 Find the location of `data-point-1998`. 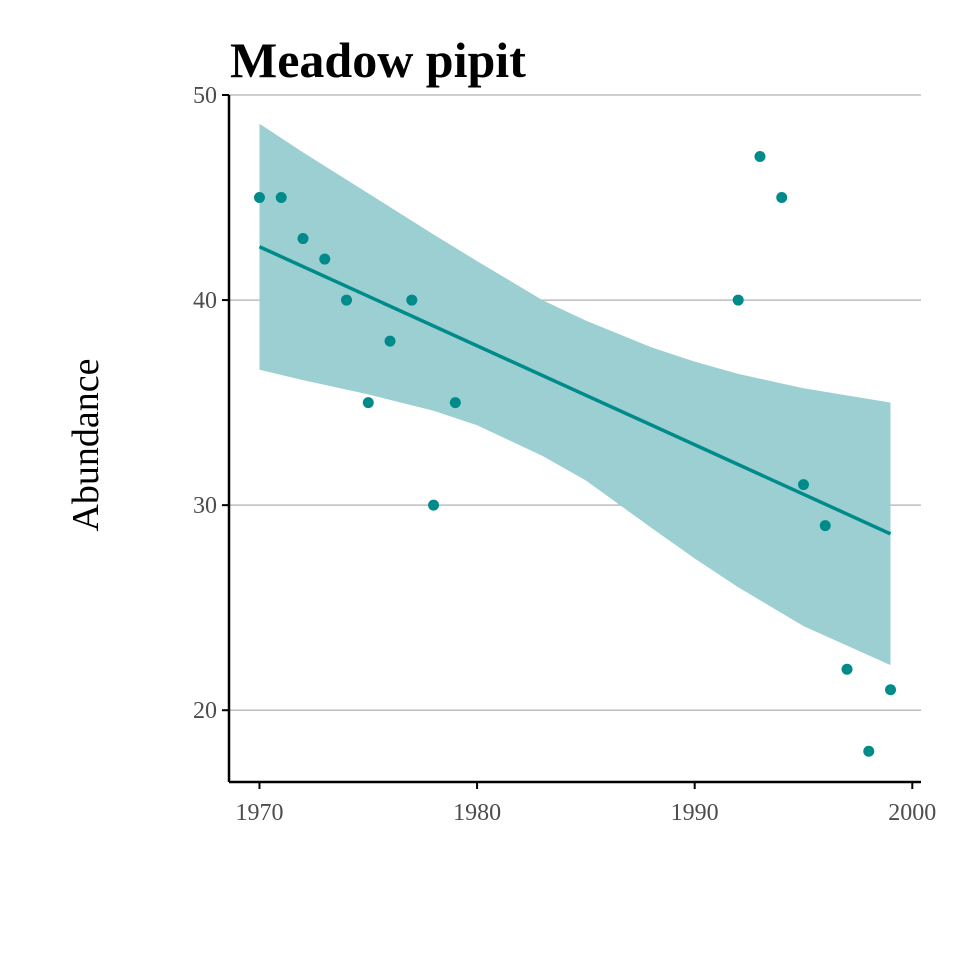

data-point-1998 is located at coordinates (869, 751).